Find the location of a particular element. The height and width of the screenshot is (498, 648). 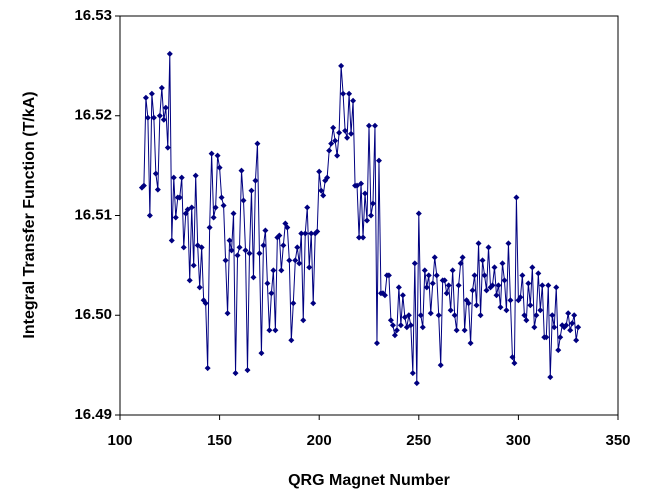

y-tick-label: 16.52 is located at coordinates (93, 115).